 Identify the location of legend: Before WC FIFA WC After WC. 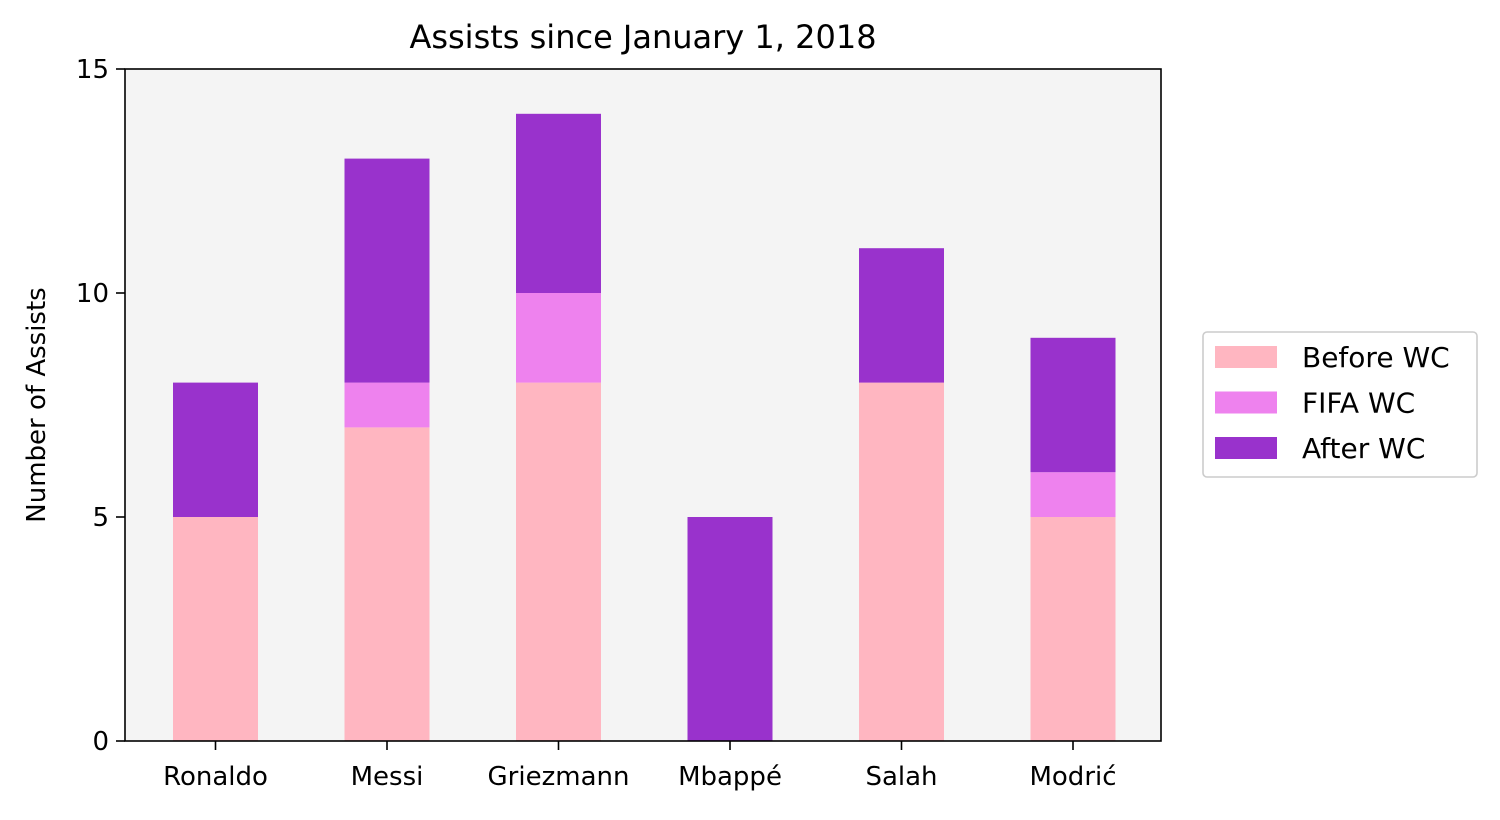
(1340, 404).